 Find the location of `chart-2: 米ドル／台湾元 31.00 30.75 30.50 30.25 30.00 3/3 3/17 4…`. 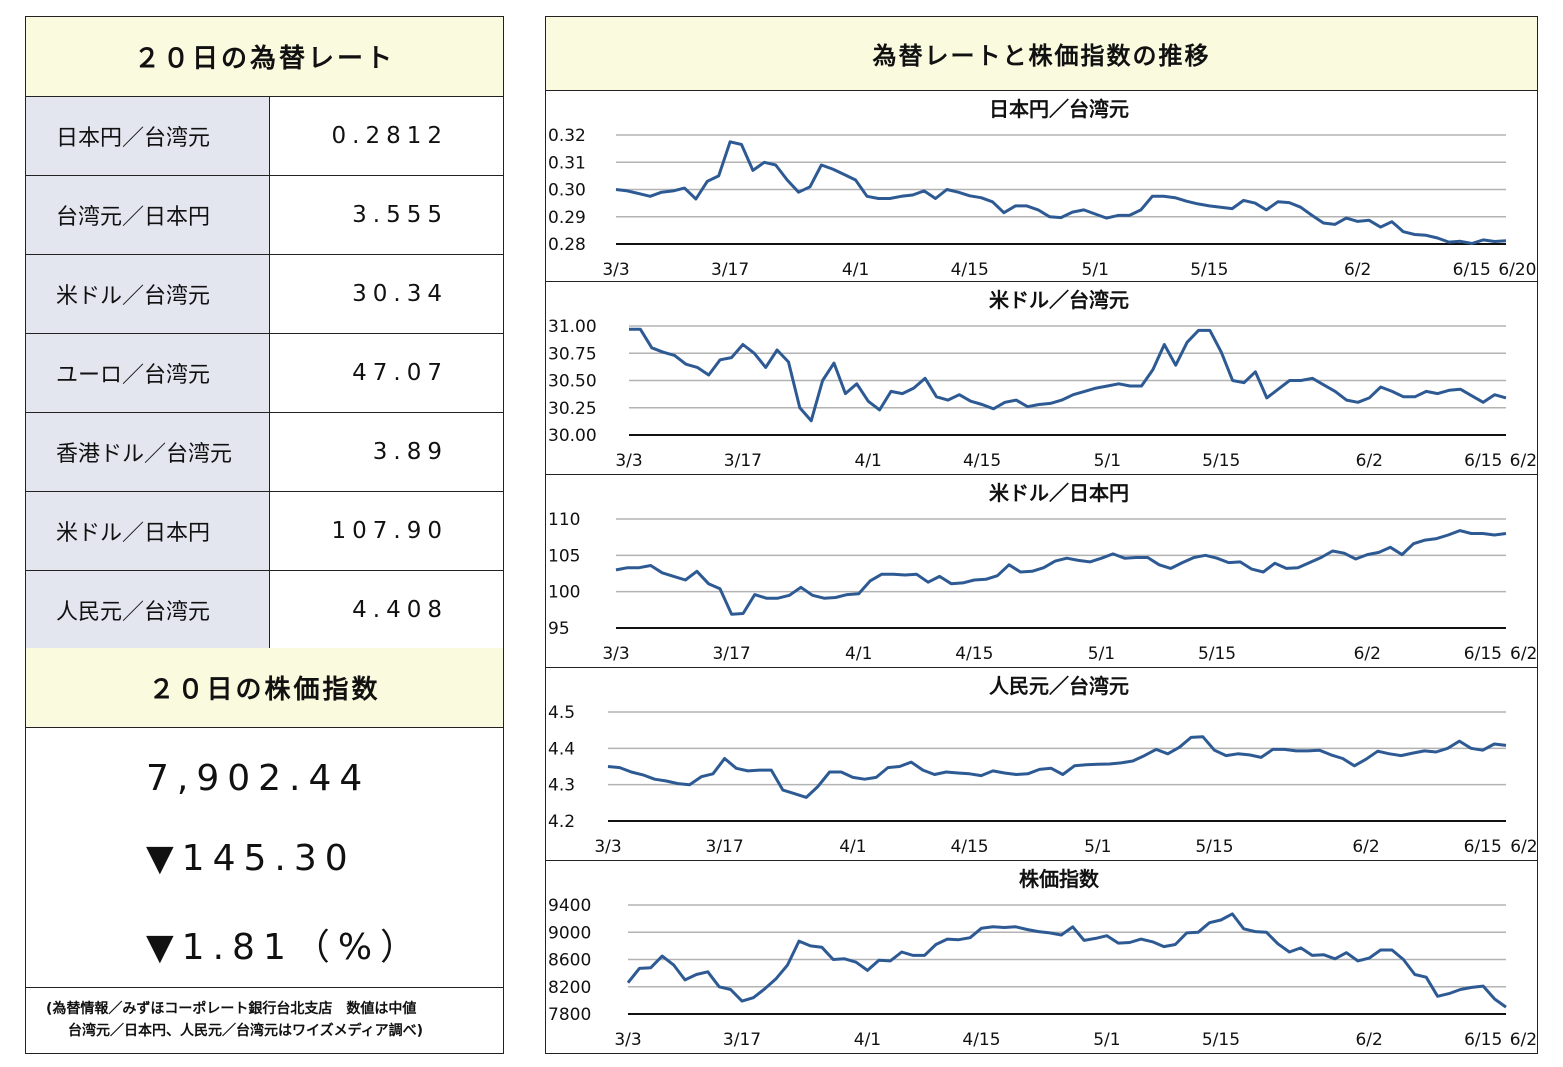

chart-2: 米ドル／台湾元 31.00 30.75 30.50 30.25 30.00 3/3 3/17 4… is located at coordinates (1041, 378).